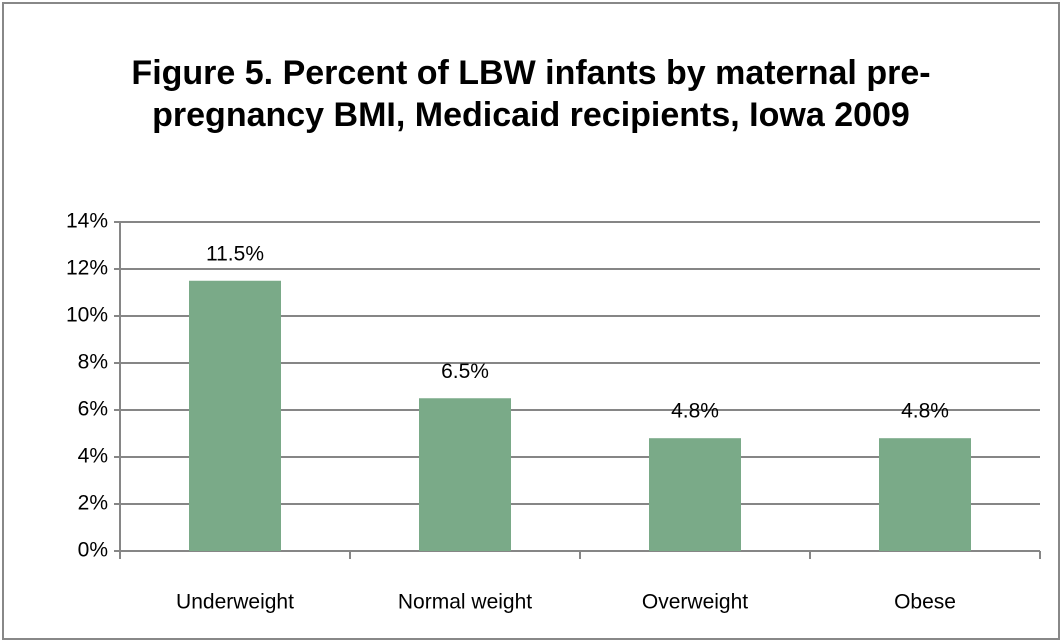 This screenshot has width=1063, height=643. I want to click on x-tick-label: Overweight, so click(695, 602).